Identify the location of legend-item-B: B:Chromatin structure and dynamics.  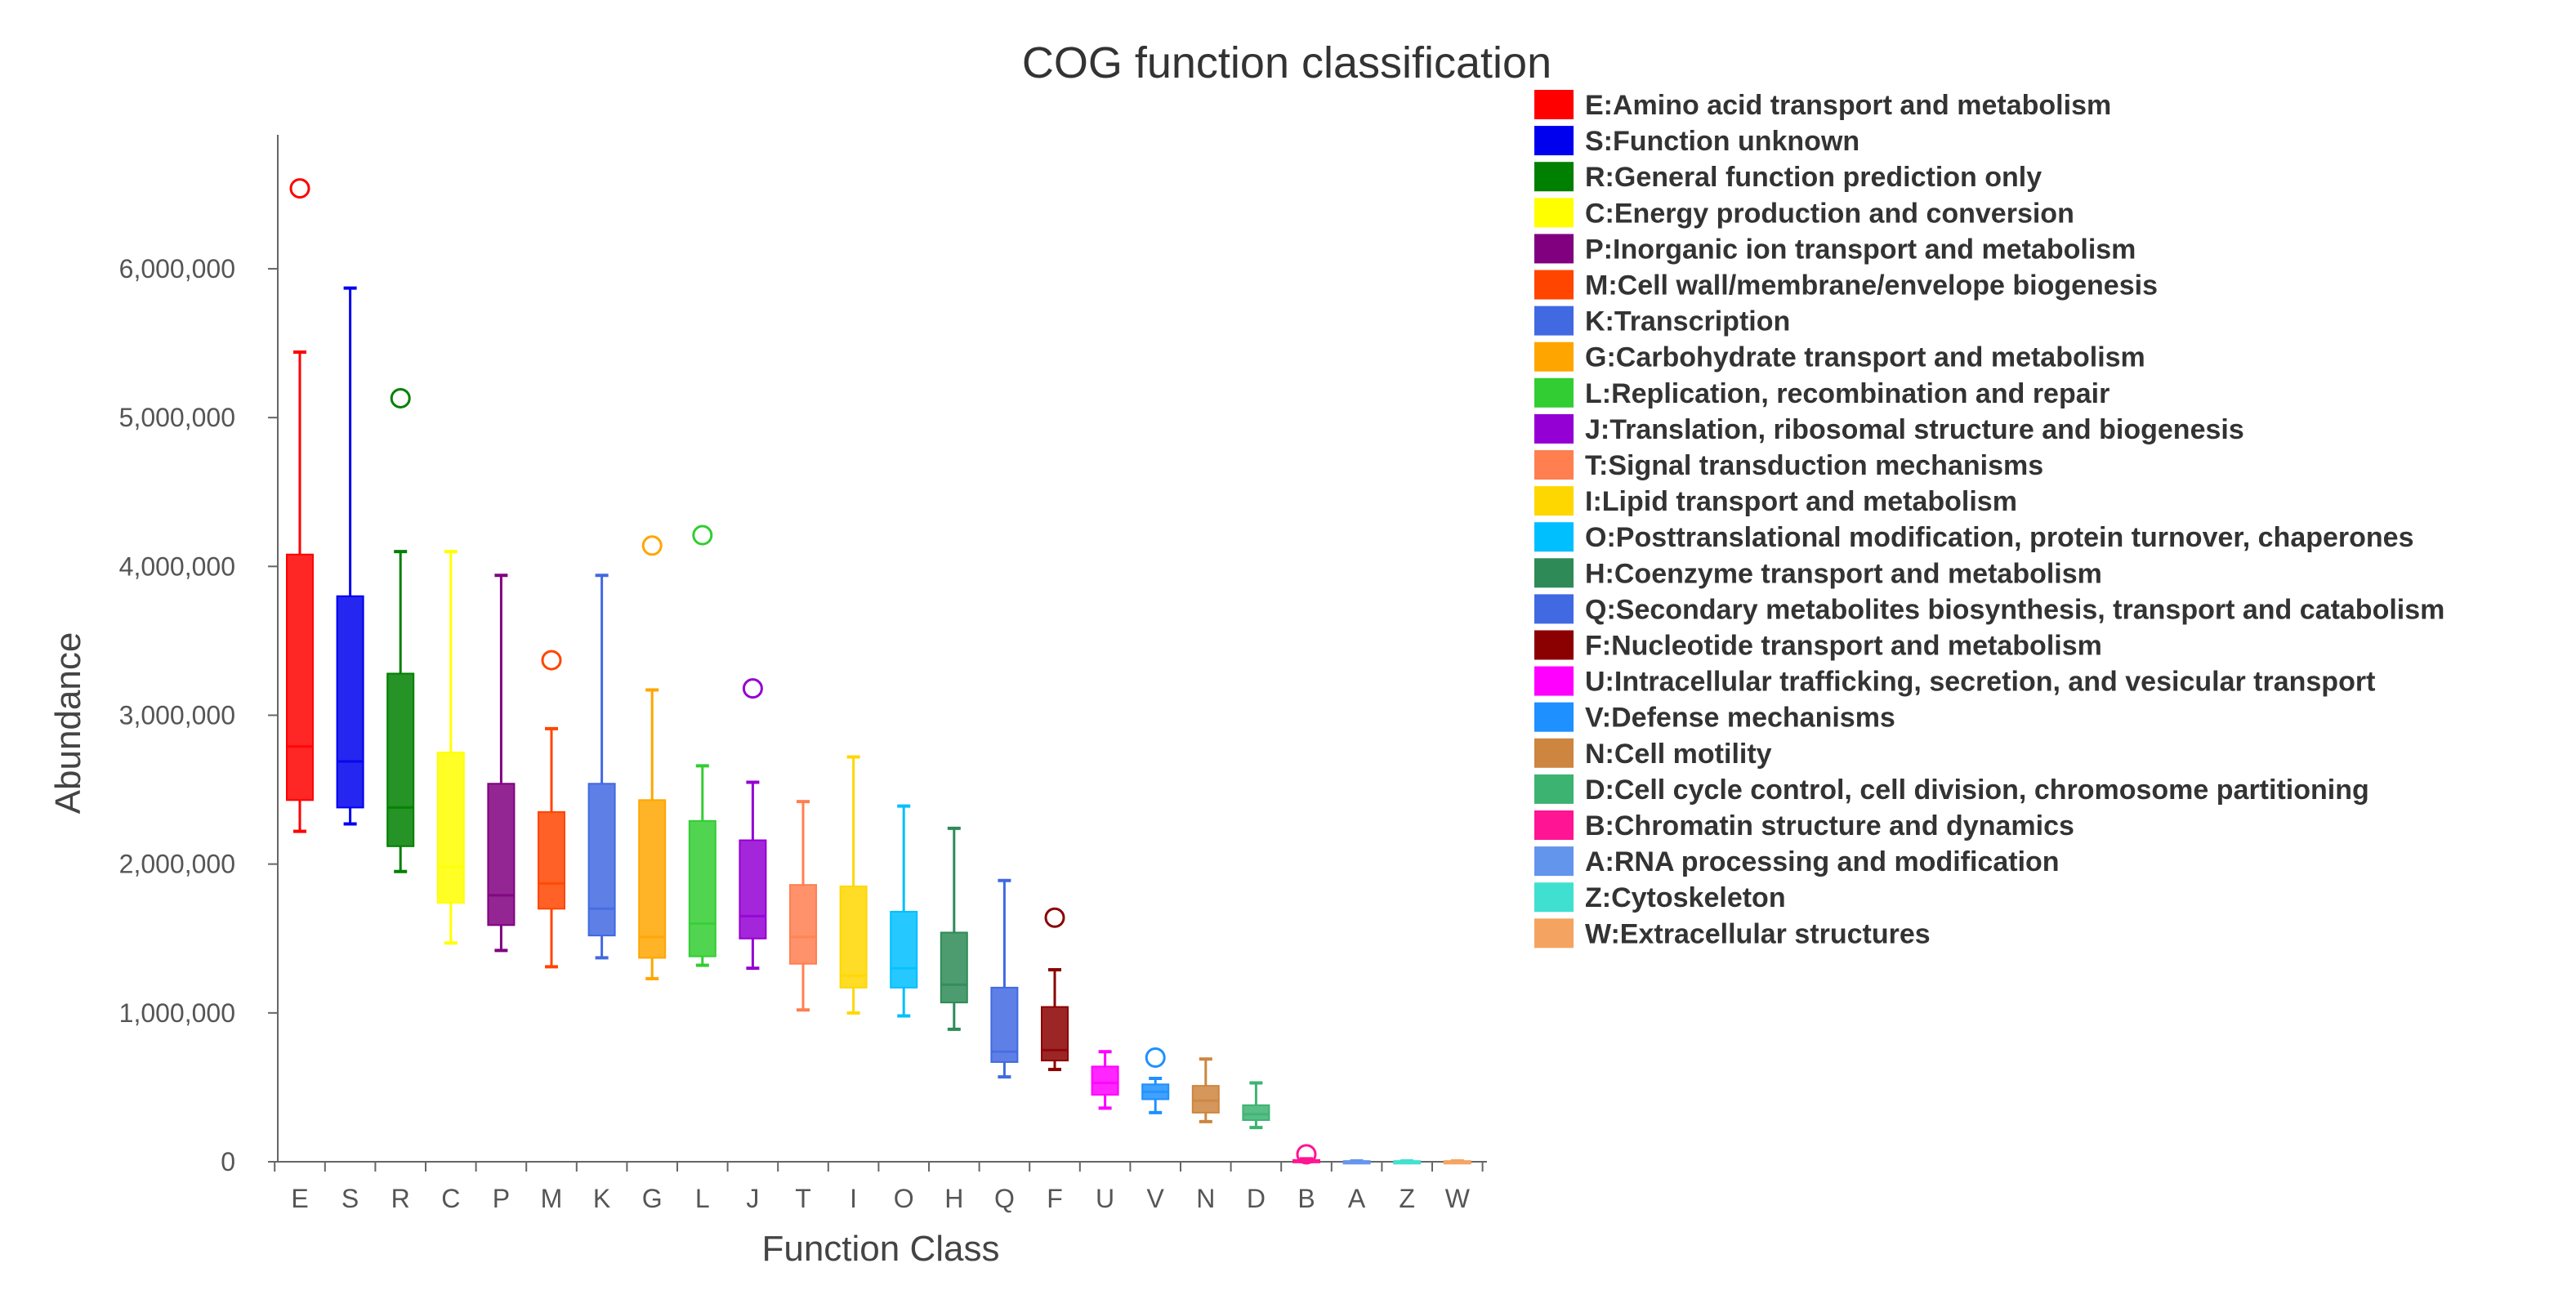
(1804, 826).